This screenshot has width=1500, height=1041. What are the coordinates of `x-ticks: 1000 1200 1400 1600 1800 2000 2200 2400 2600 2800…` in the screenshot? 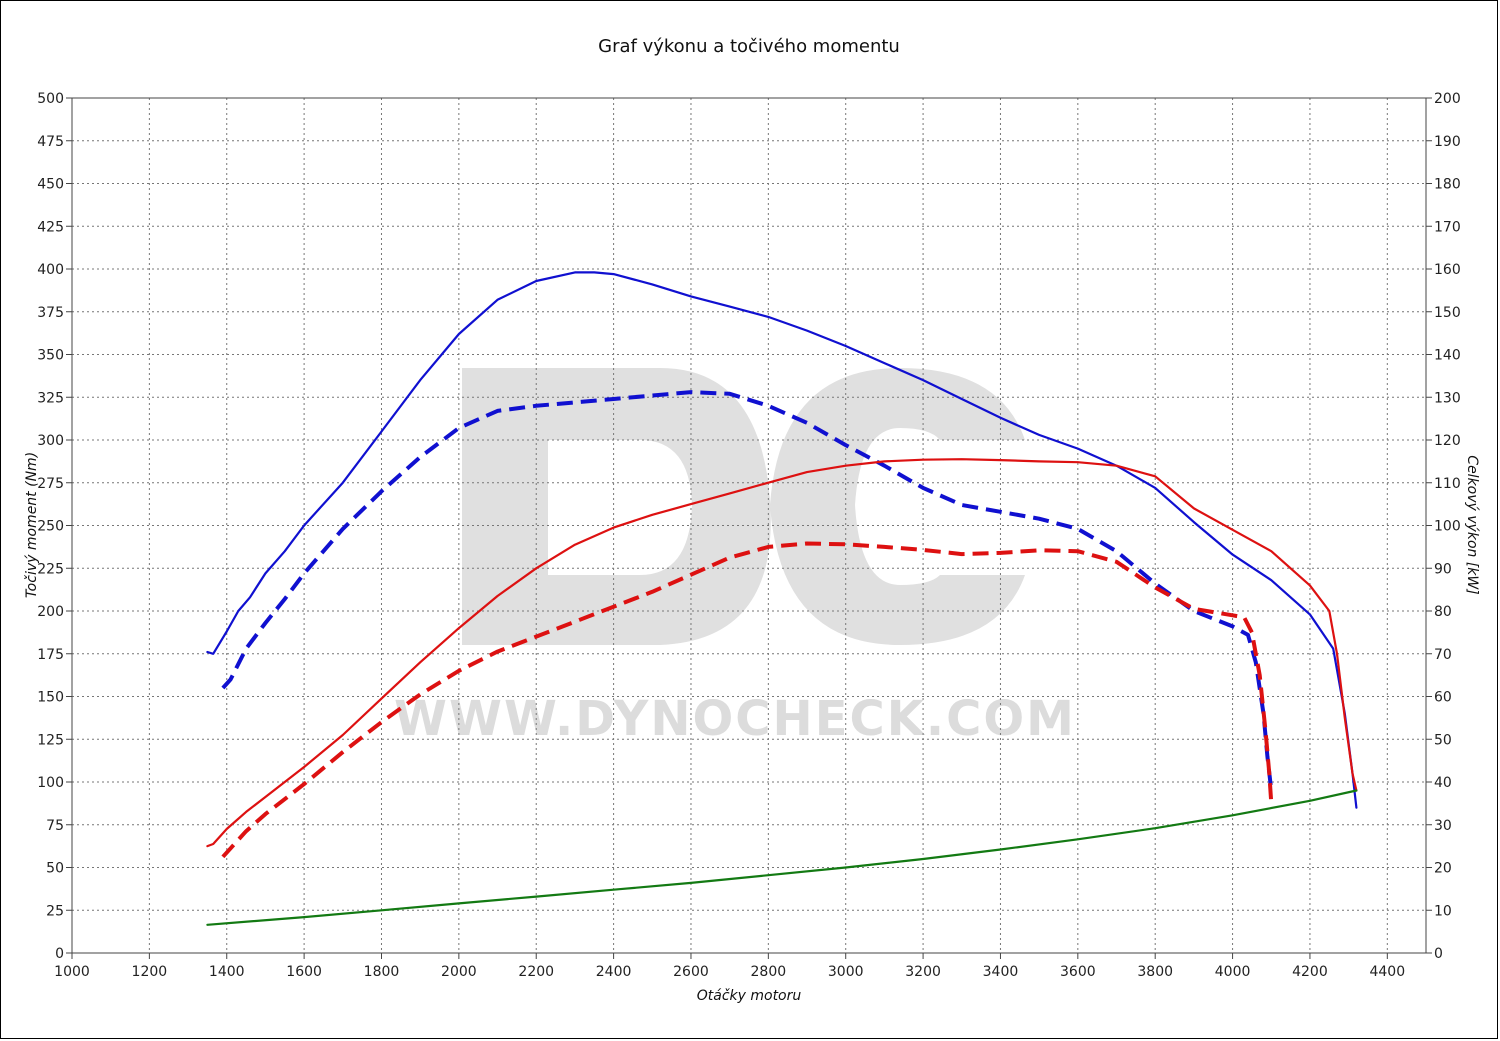 It's located at (729, 966).